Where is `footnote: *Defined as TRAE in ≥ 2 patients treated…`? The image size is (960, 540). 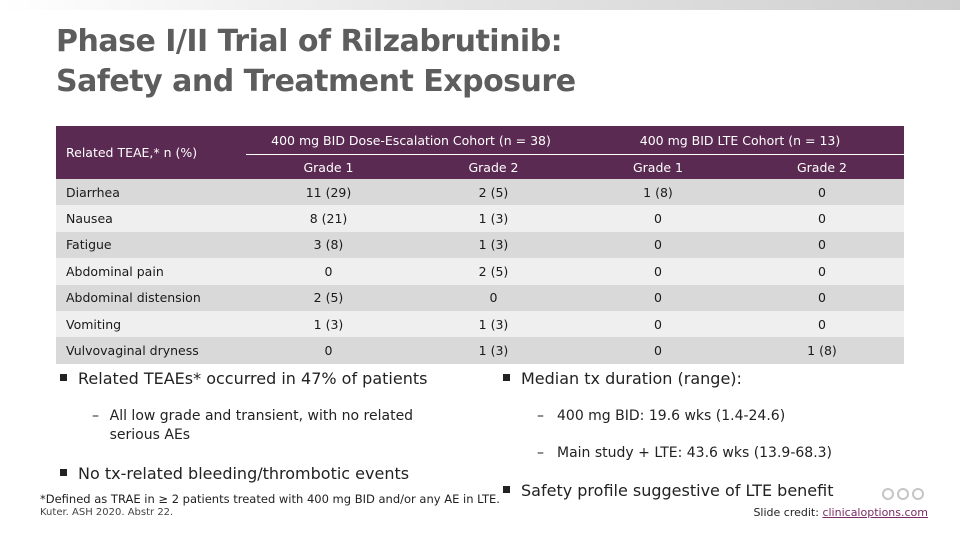 footnote: *Defined as TRAE in ≥ 2 patients treated… is located at coordinates (270, 499).